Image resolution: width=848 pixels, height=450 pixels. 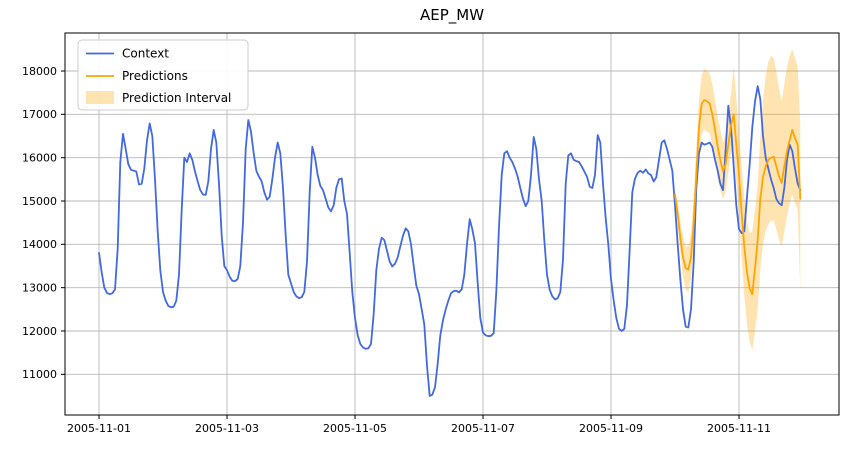 What do you see at coordinates (145, 54) in the screenshot?
I see `legend-context-label: Context` at bounding box center [145, 54].